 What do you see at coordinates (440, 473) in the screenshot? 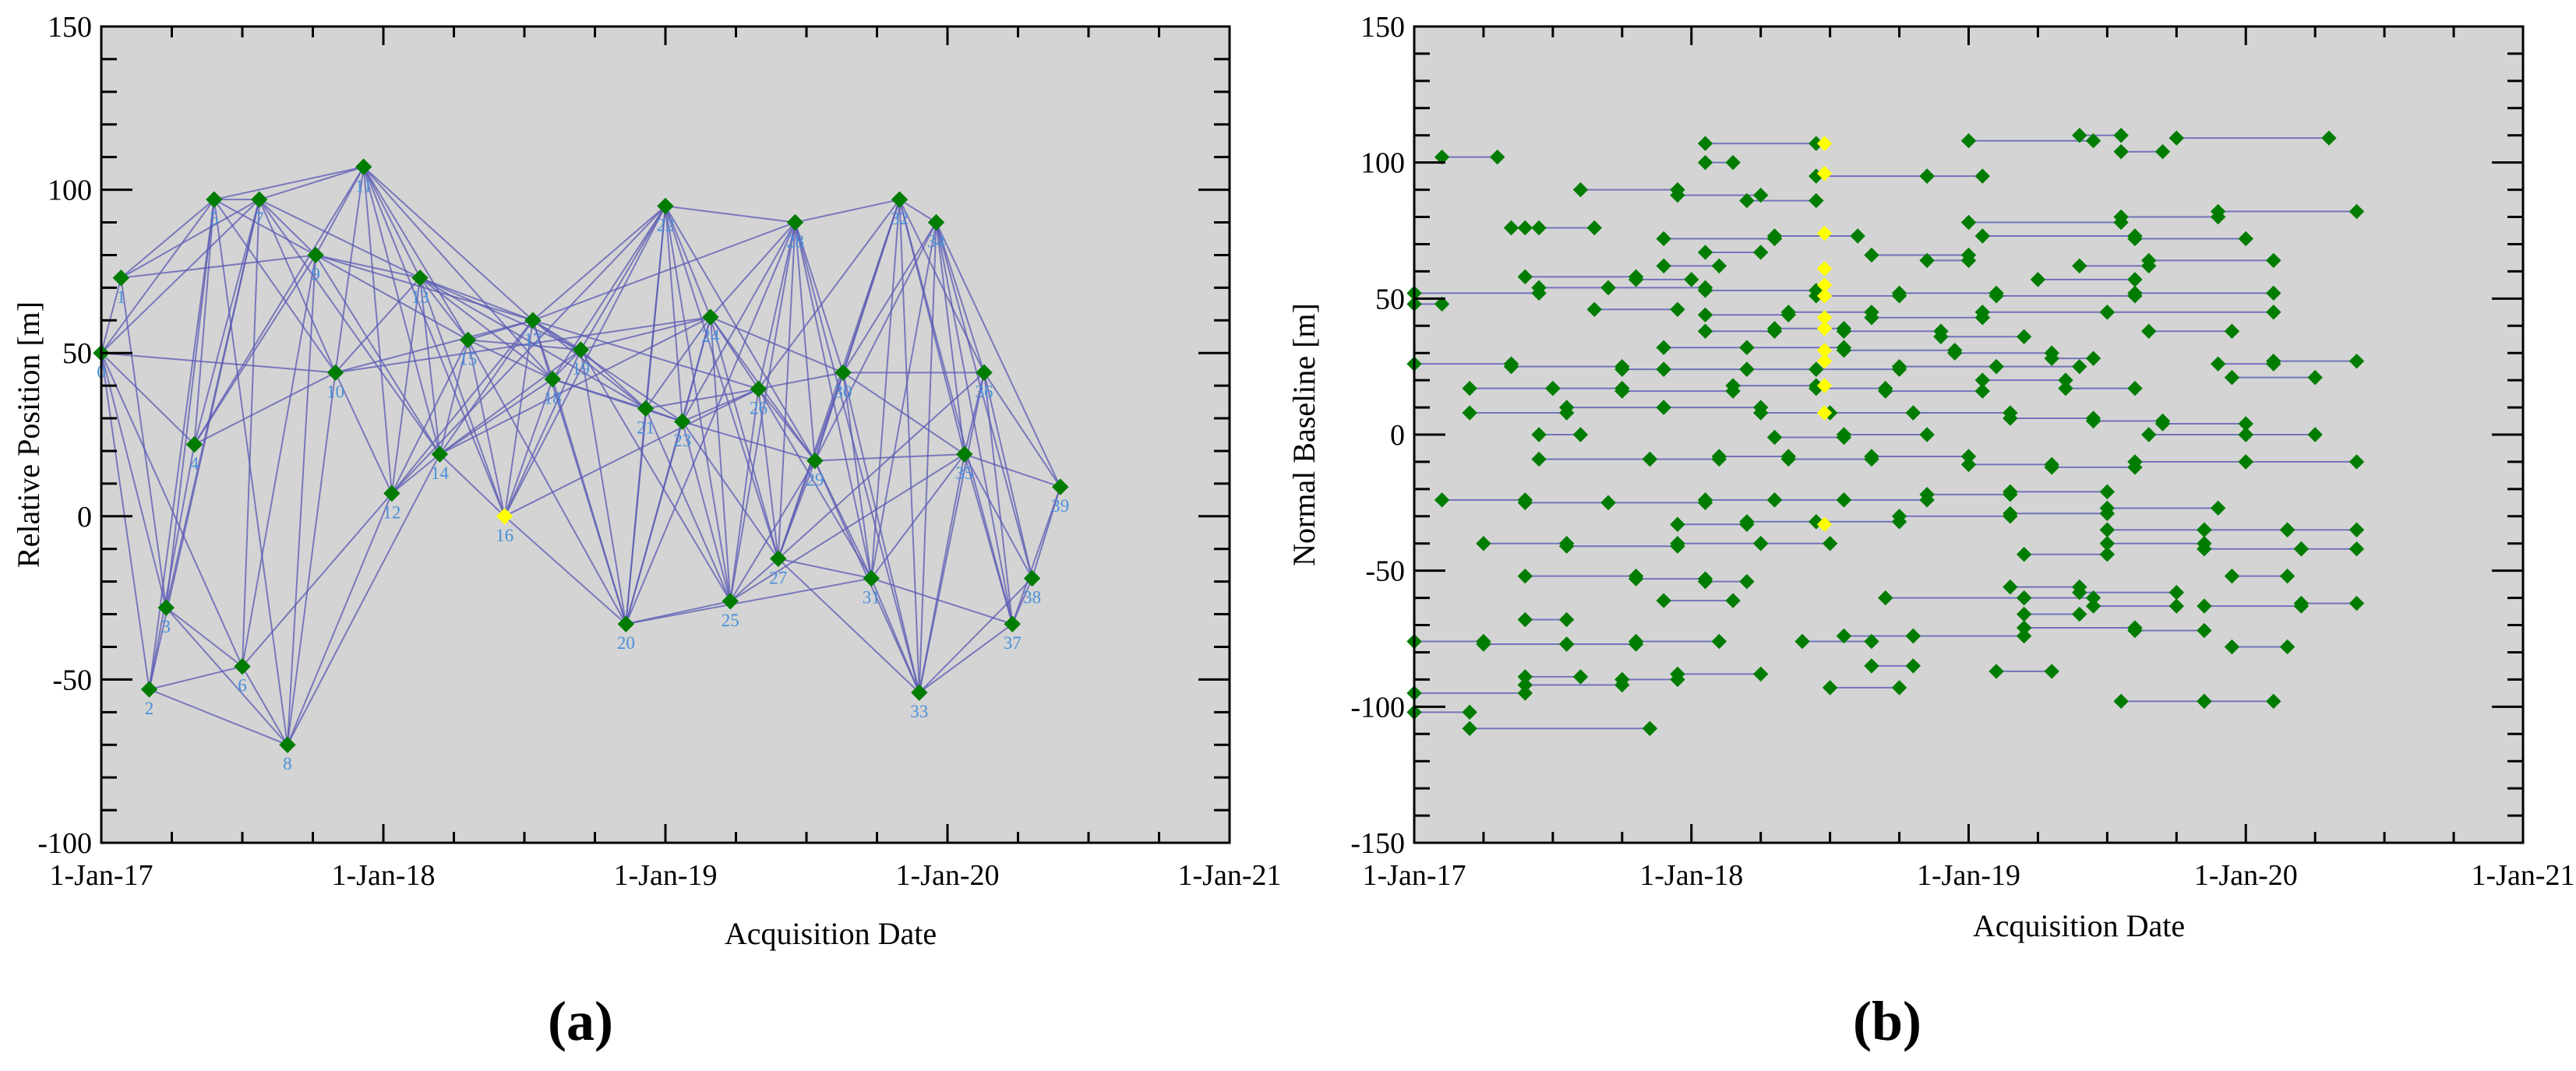
I see `node-label: 14` at bounding box center [440, 473].